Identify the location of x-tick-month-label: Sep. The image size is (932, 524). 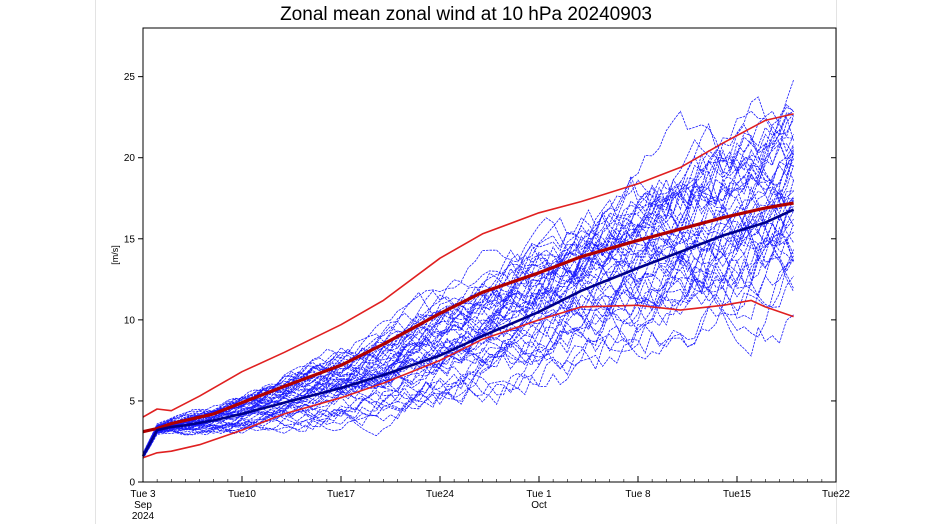
(143, 505).